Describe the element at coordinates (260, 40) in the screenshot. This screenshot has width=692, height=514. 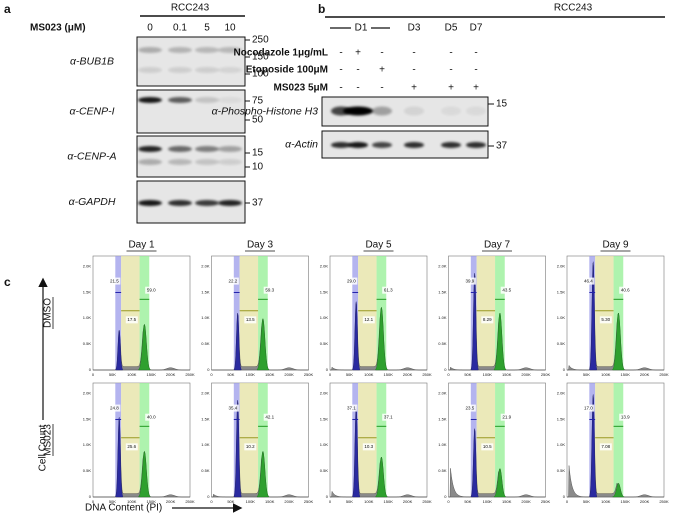
I see `marker-label: 250` at that location.